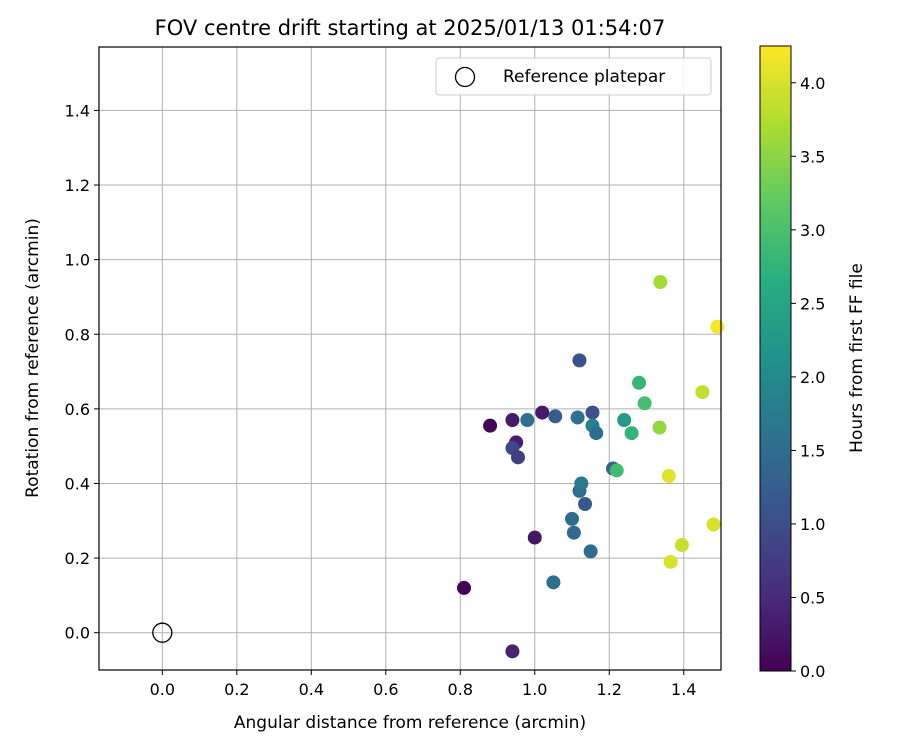  Describe the element at coordinates (77, 185) in the screenshot. I see `y-tick-label: 1.2` at that location.